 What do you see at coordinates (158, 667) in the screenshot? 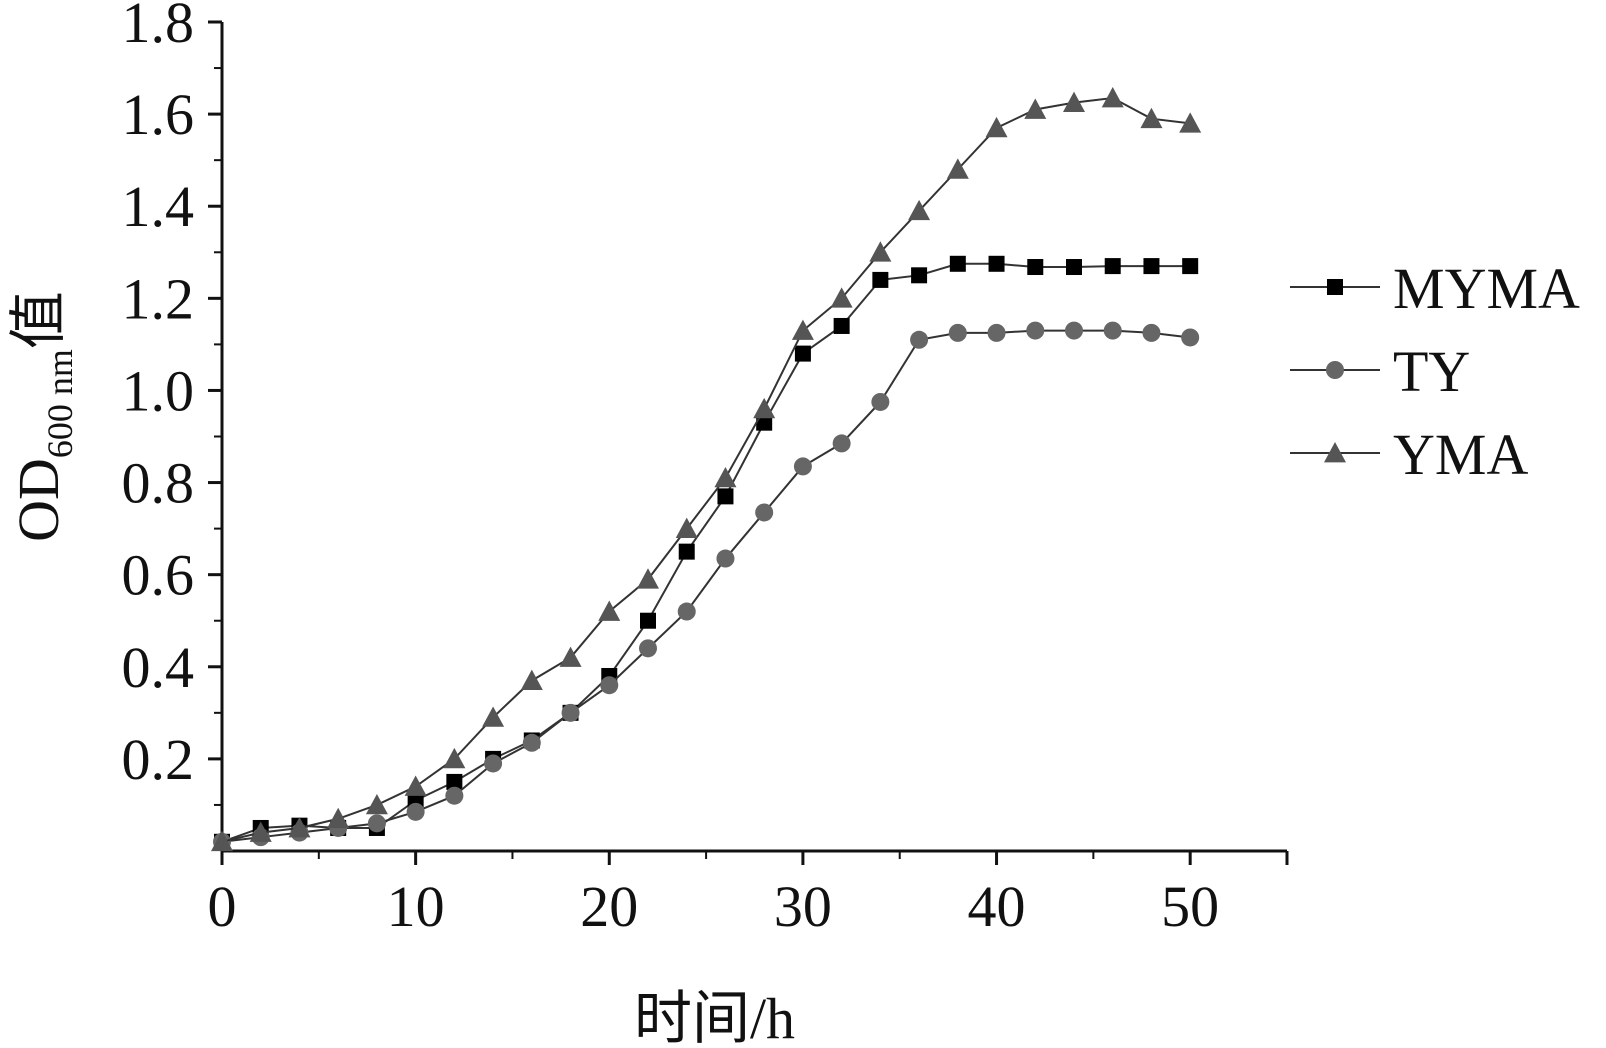
I see `y-tick-label: 0.4` at bounding box center [158, 667].